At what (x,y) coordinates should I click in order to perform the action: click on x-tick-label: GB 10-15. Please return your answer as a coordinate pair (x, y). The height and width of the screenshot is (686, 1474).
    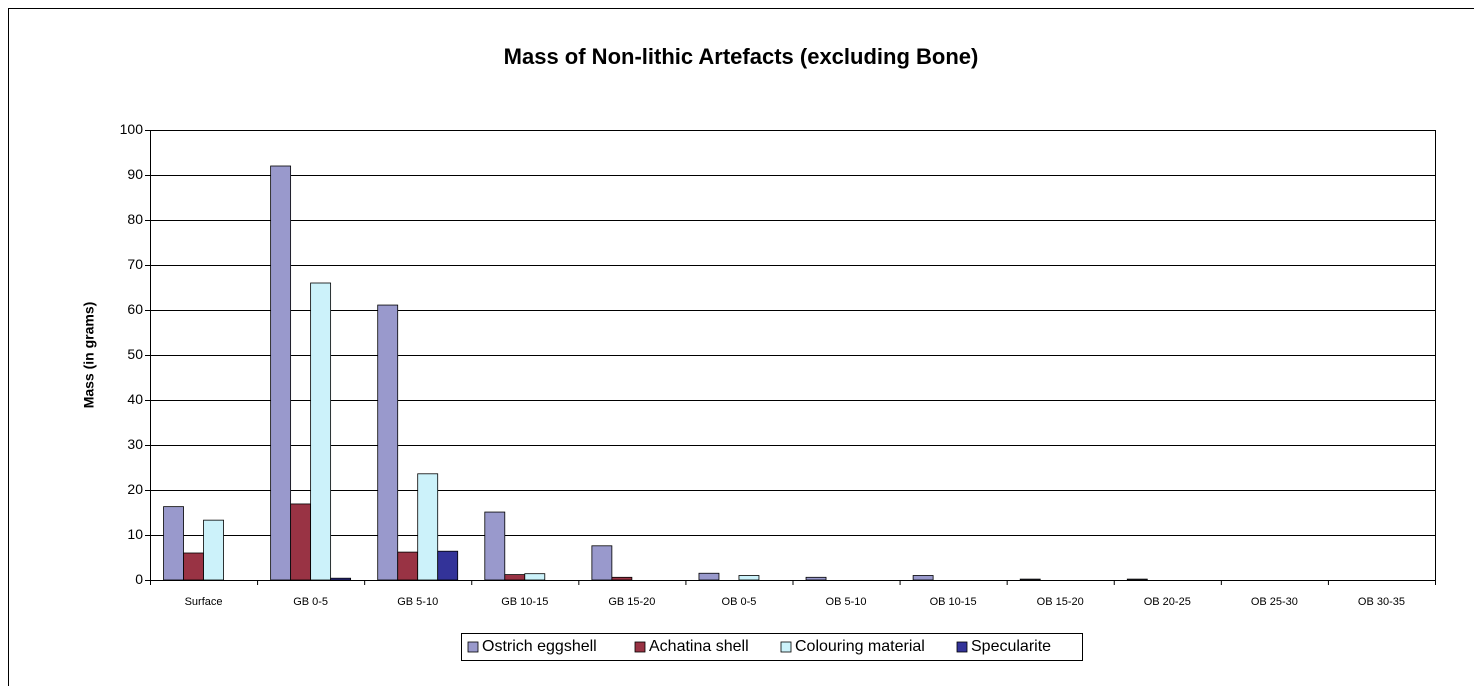
    Looking at the image, I should click on (524, 602).